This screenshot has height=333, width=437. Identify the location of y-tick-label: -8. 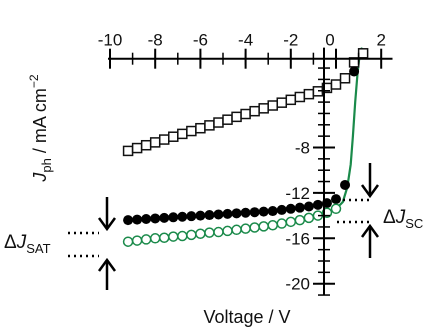
(302, 148).